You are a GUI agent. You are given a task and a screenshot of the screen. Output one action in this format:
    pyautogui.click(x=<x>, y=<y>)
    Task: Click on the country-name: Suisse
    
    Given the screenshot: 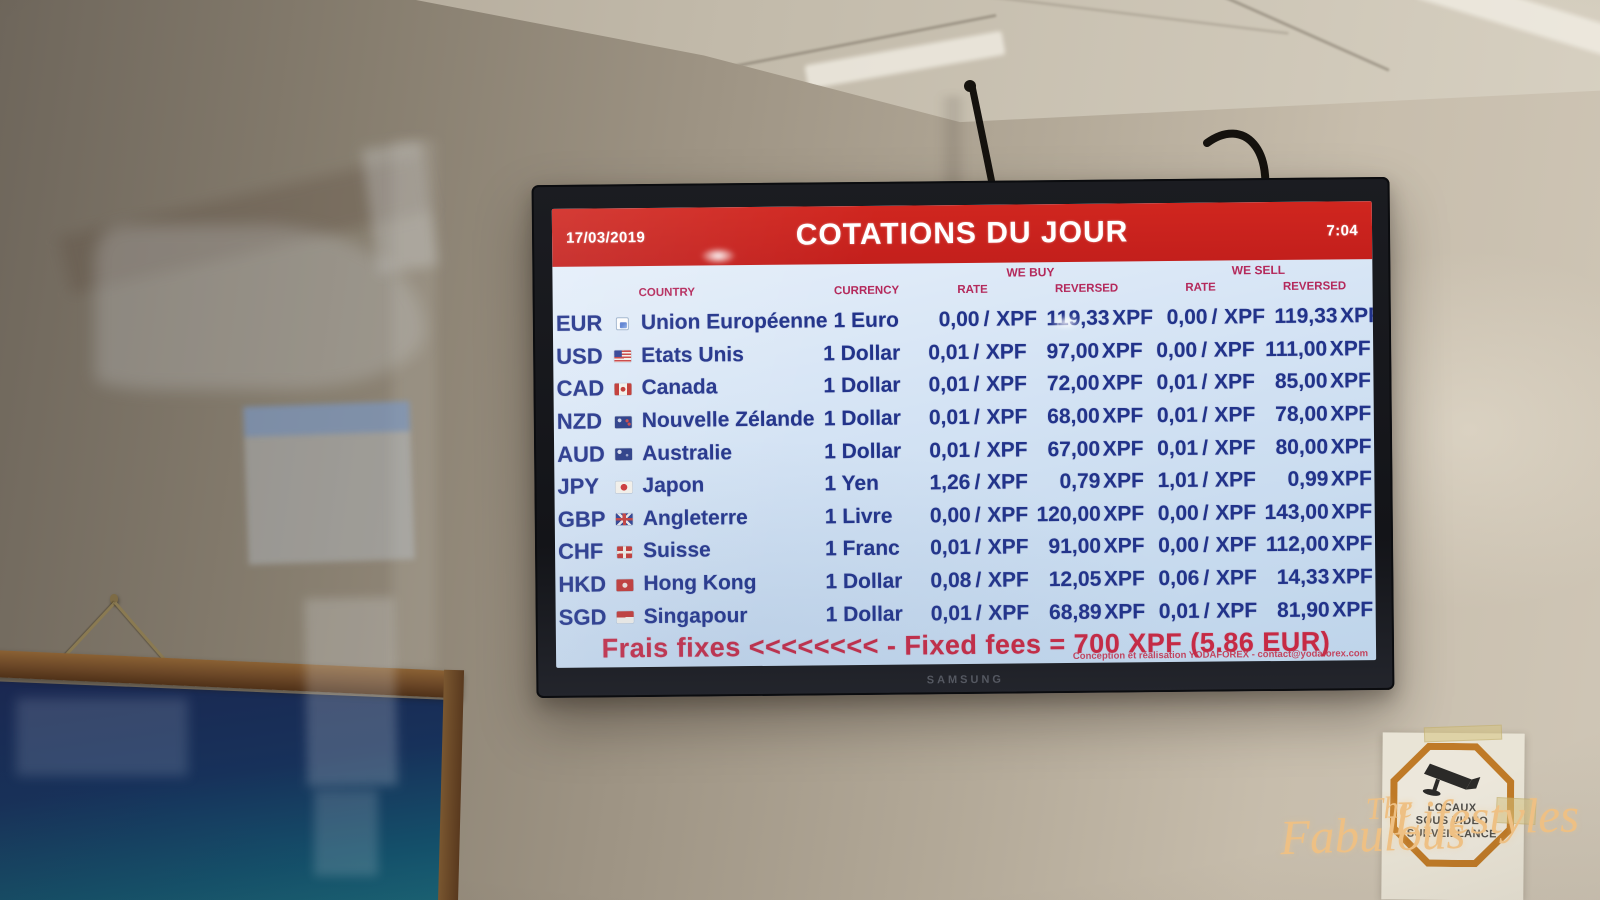 What is the action you would take?
    pyautogui.click(x=676, y=550)
    